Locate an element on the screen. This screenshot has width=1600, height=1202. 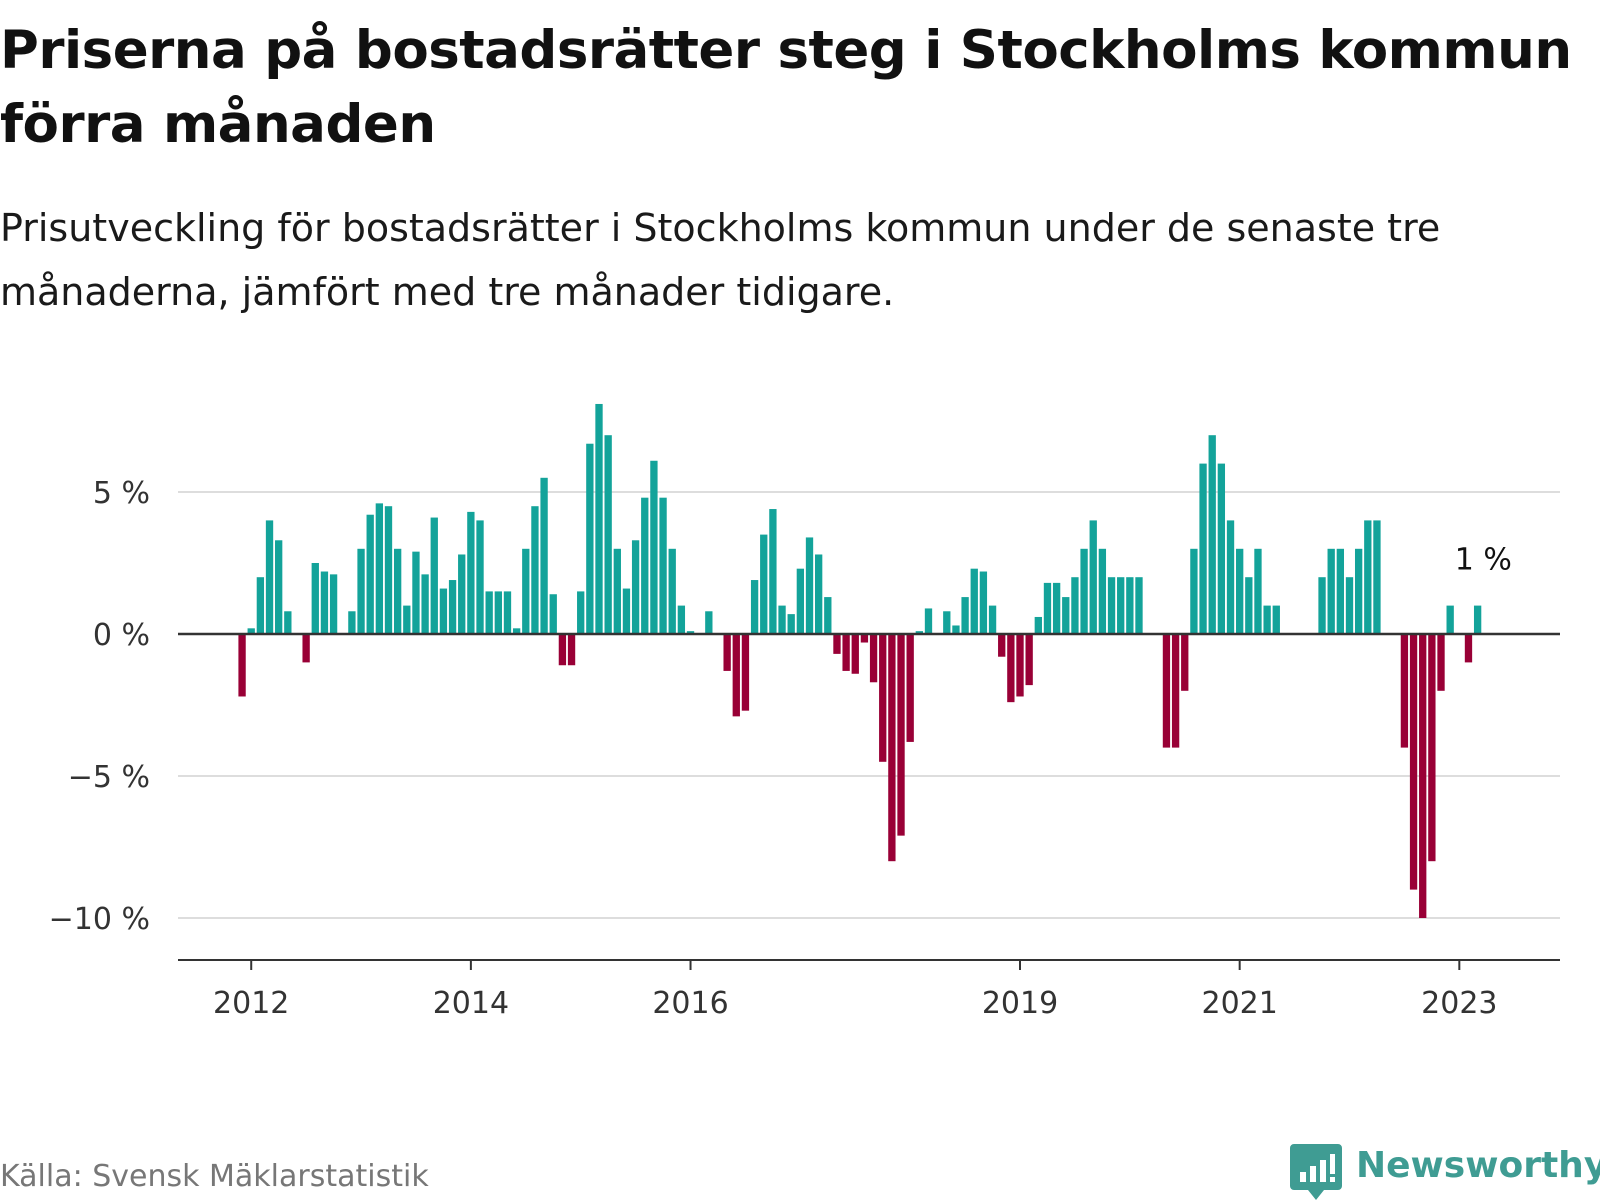
x-tick-label: 2021 is located at coordinates (1239, 1003).